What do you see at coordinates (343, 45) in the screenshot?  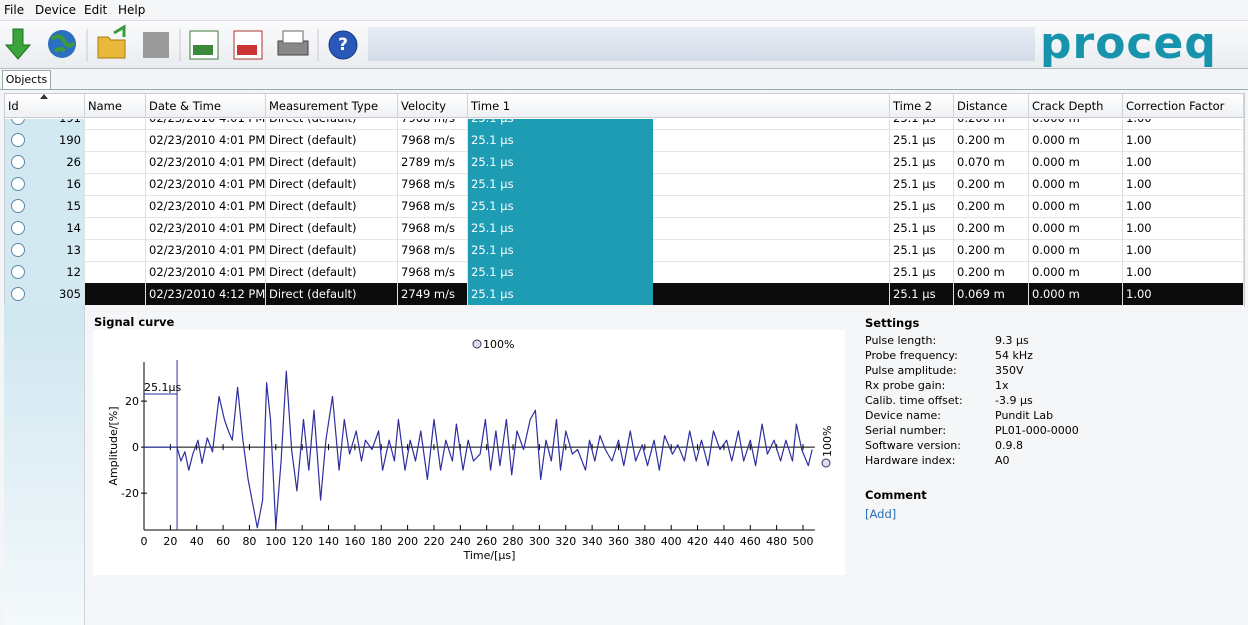 I see `help-button: ?` at bounding box center [343, 45].